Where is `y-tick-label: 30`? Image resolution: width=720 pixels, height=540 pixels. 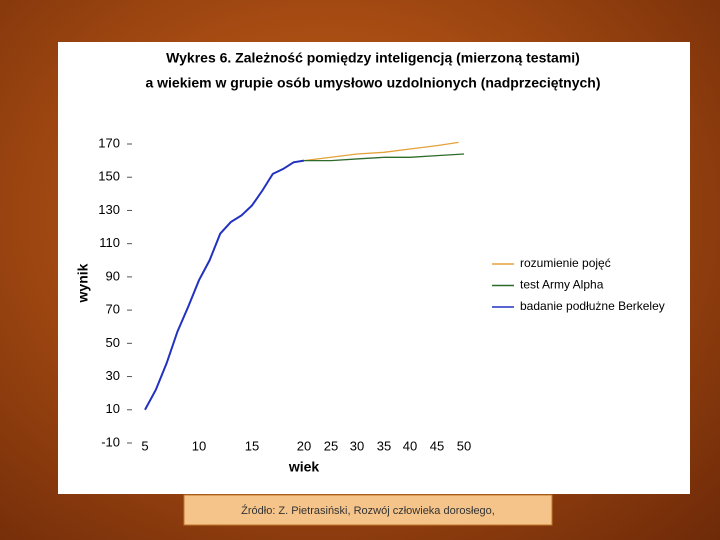
y-tick-label: 30 is located at coordinates (113, 375).